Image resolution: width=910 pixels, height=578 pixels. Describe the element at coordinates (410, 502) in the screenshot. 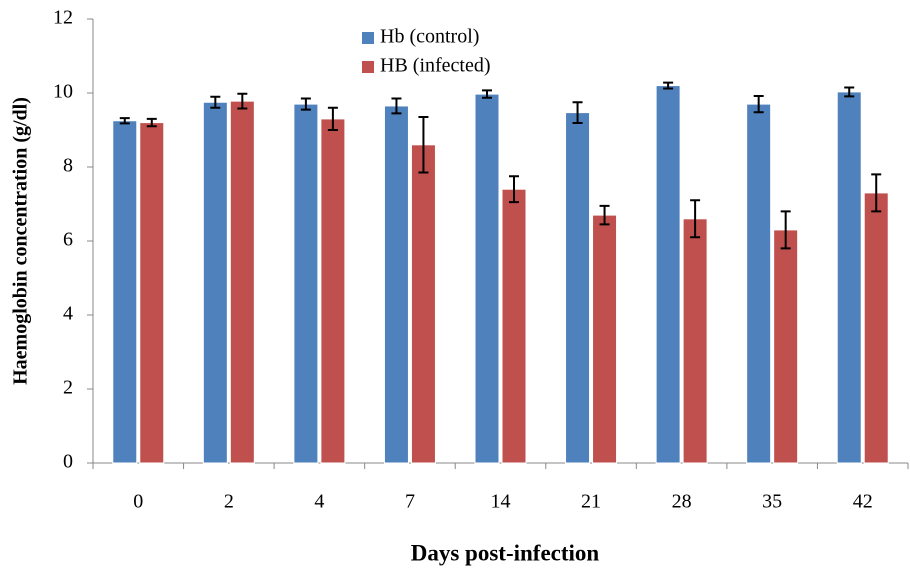

I see `x-tick-label: 7` at that location.